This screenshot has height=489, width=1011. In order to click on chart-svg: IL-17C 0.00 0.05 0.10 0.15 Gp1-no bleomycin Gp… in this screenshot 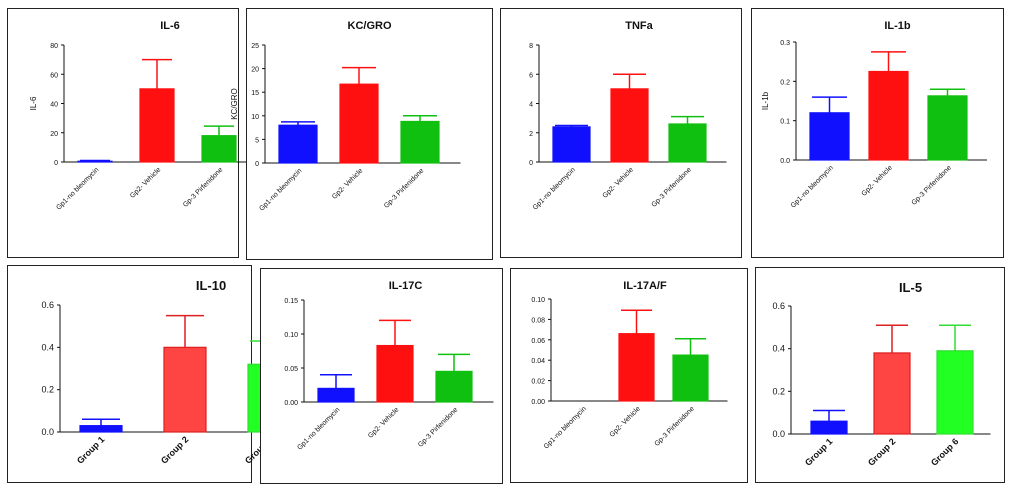, I will do `click(389, 366)`.